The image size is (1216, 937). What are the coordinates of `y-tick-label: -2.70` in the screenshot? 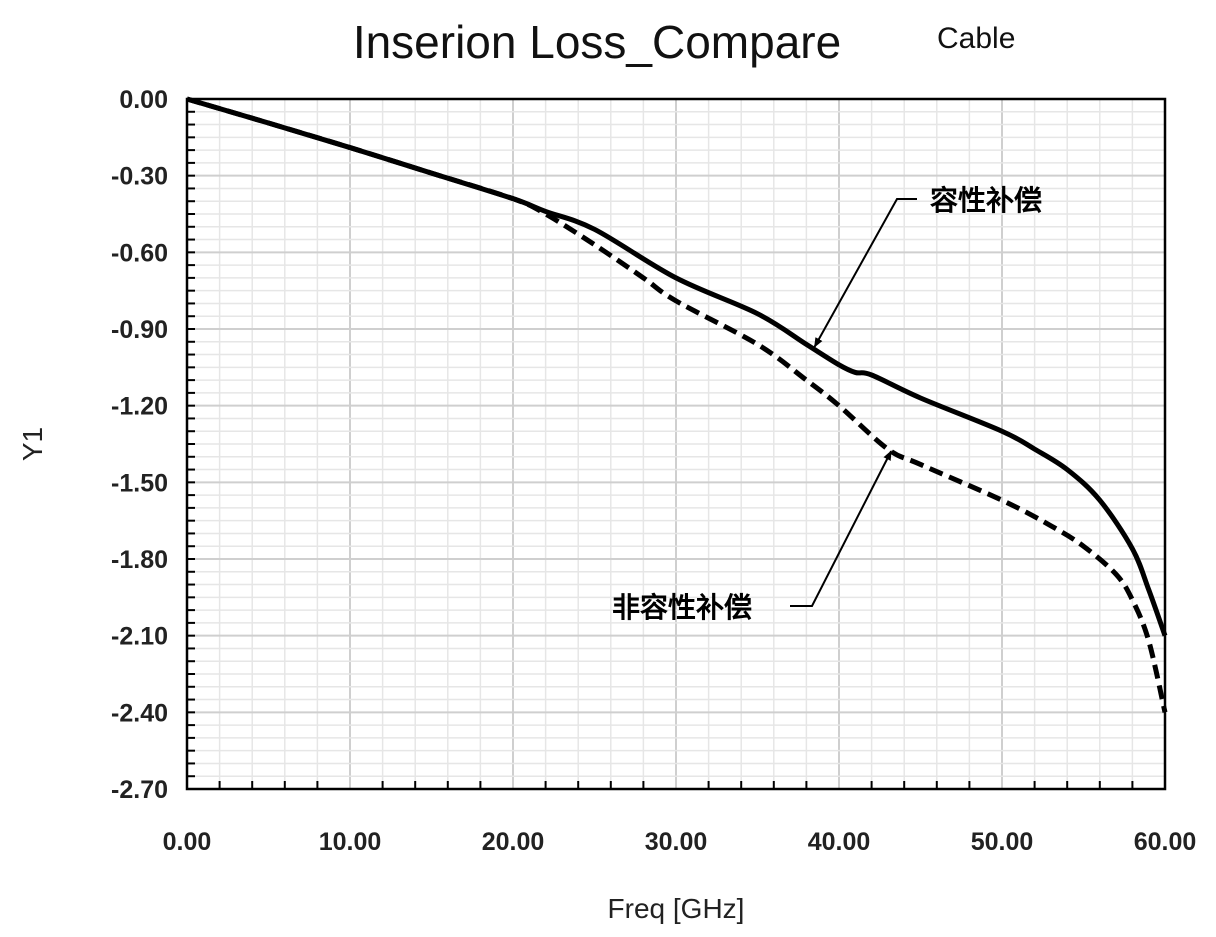 It's located at (139, 790).